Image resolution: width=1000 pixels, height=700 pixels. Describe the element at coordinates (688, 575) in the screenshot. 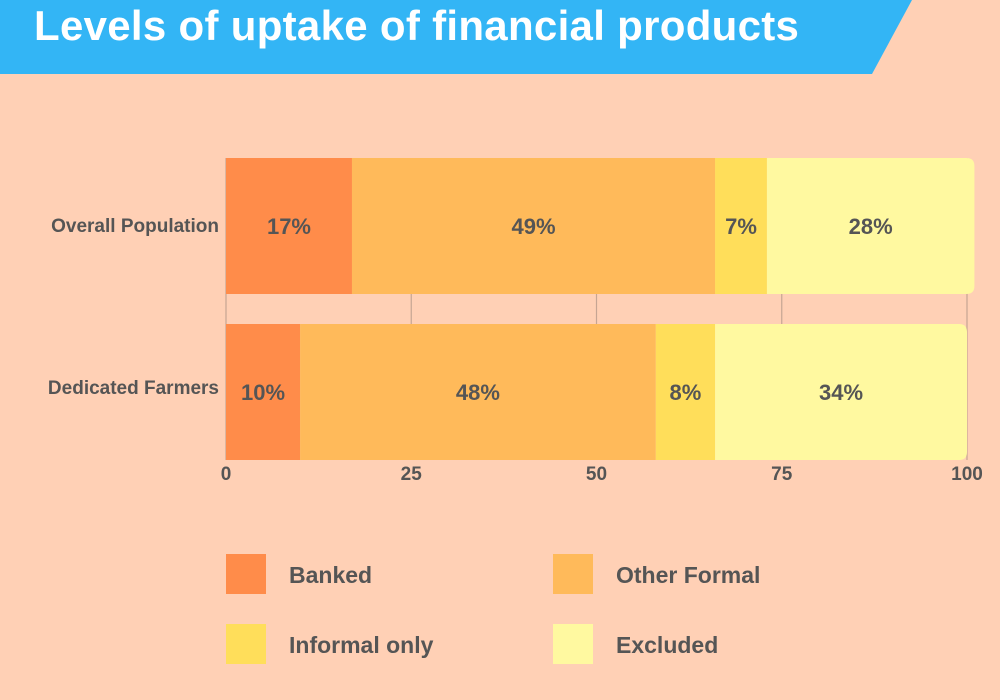

I see `legend-label: Other Formal` at that location.